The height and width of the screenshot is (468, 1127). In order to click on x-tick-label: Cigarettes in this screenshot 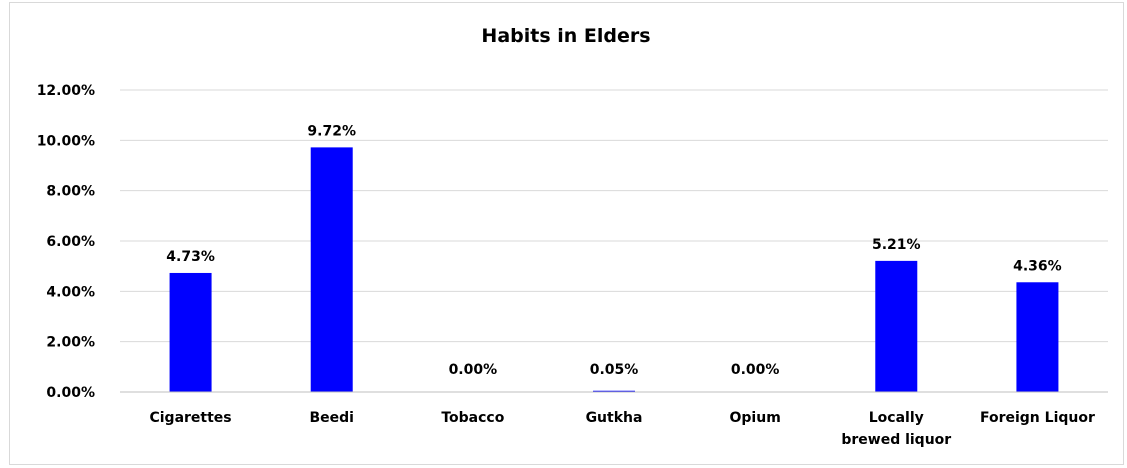, I will do `click(190, 418)`.